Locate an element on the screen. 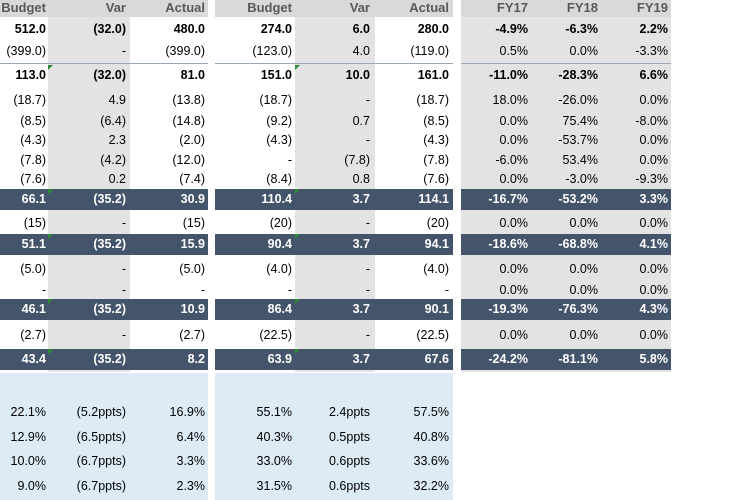 The image size is (750, 500). table-cell: 51.1 is located at coordinates (33, 244).